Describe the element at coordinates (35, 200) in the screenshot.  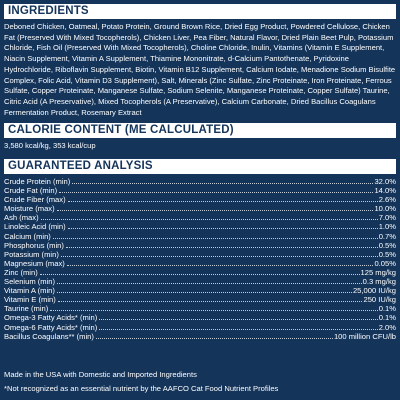
I see `analysis-nutrient: Crude Fiber (max)` at that location.